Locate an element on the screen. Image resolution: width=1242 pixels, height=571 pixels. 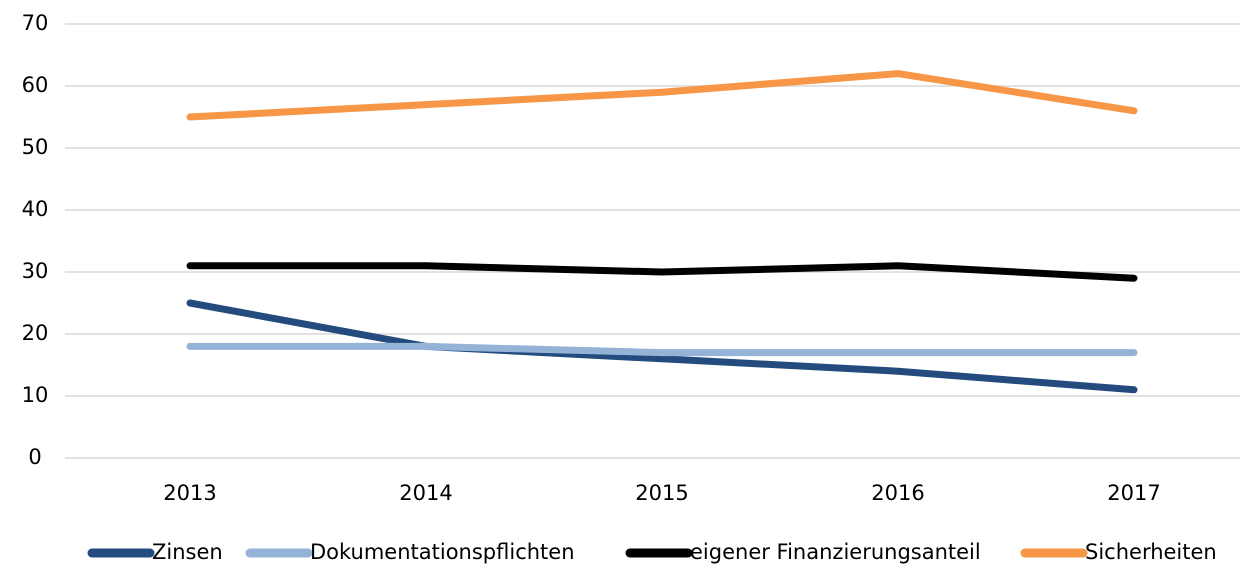
y-tick-label: 20 is located at coordinates (35, 333).